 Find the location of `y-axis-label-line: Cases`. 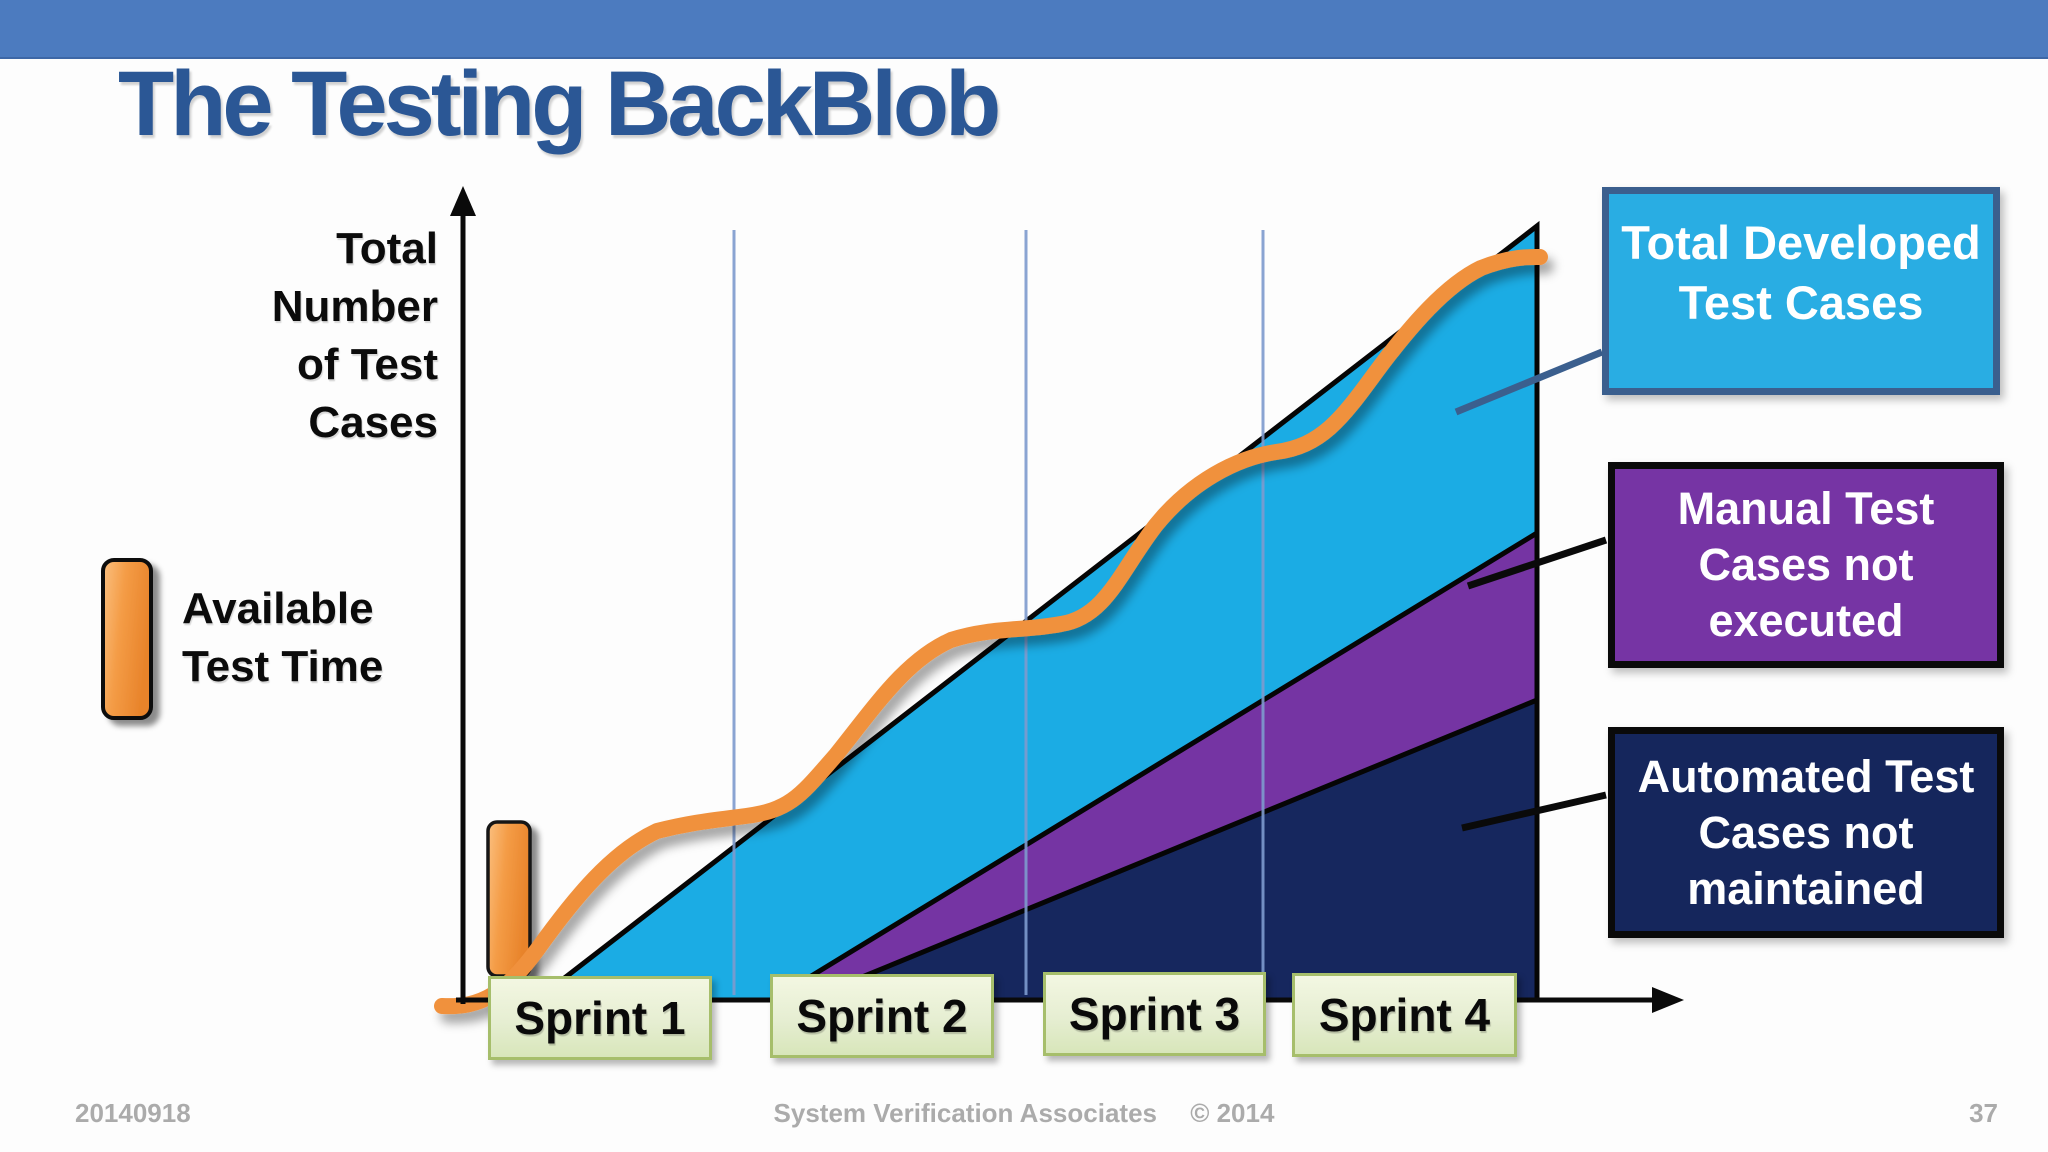

y-axis-label-line: Cases is located at coordinates (373, 422).